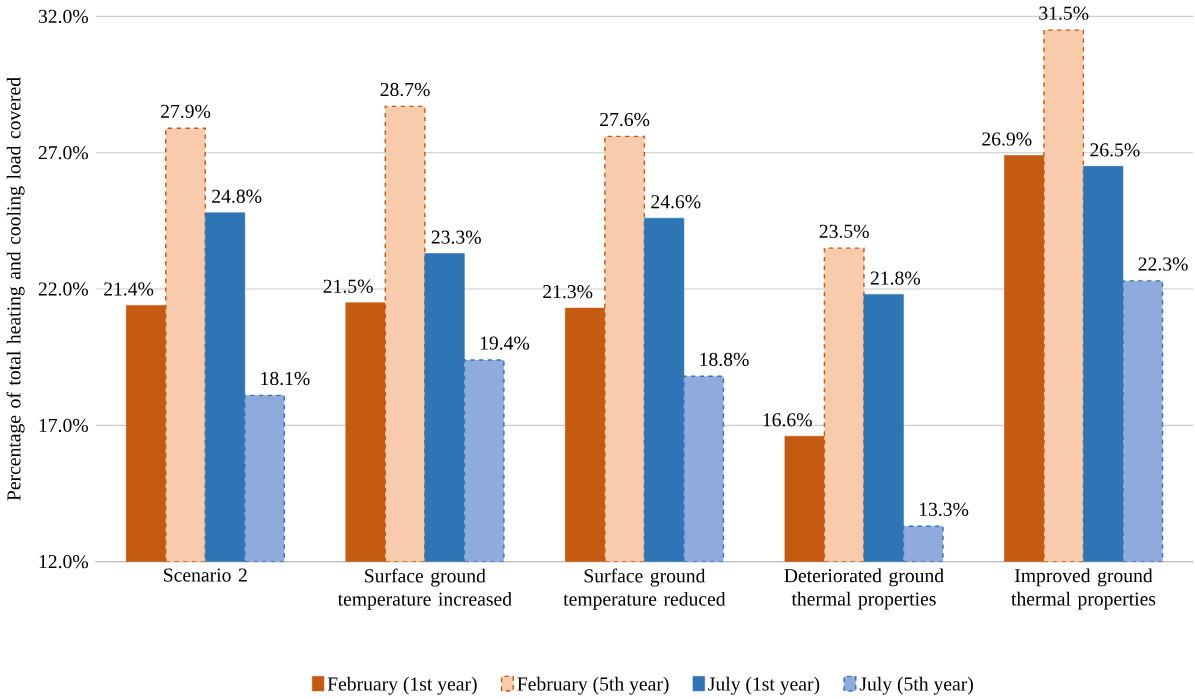  What do you see at coordinates (64, 561) in the screenshot?
I see `y-tick-label: 12.0%` at bounding box center [64, 561].